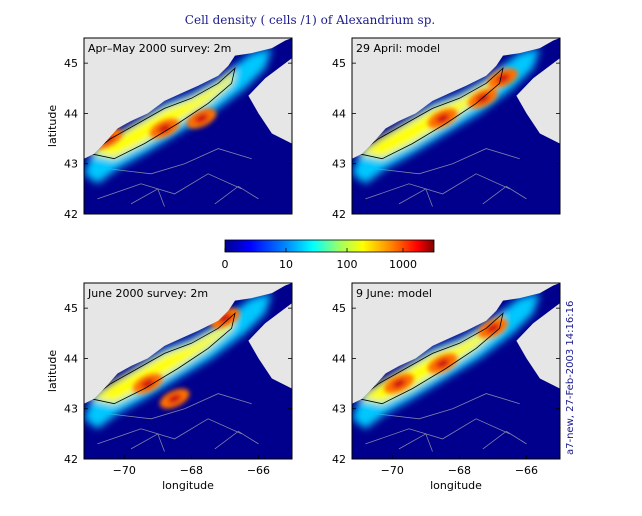 The width and height of the screenshot is (642, 516). Describe the element at coordinates (329, 246) in the screenshot. I see `colorbar-gradient` at that location.